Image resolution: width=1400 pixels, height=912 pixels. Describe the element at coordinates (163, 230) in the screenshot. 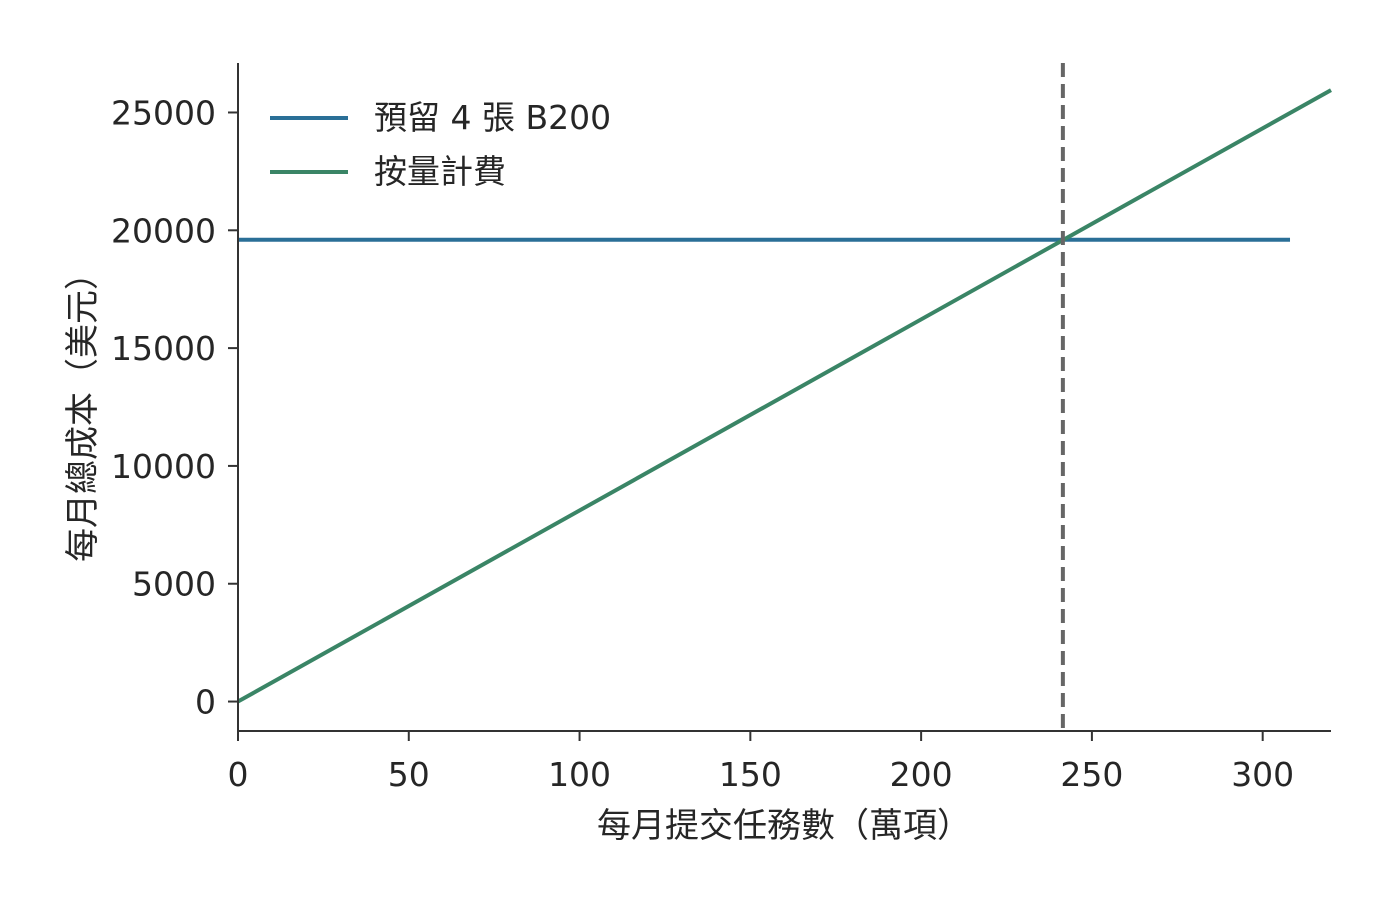

I see `y-tick-label: 20000` at that location.